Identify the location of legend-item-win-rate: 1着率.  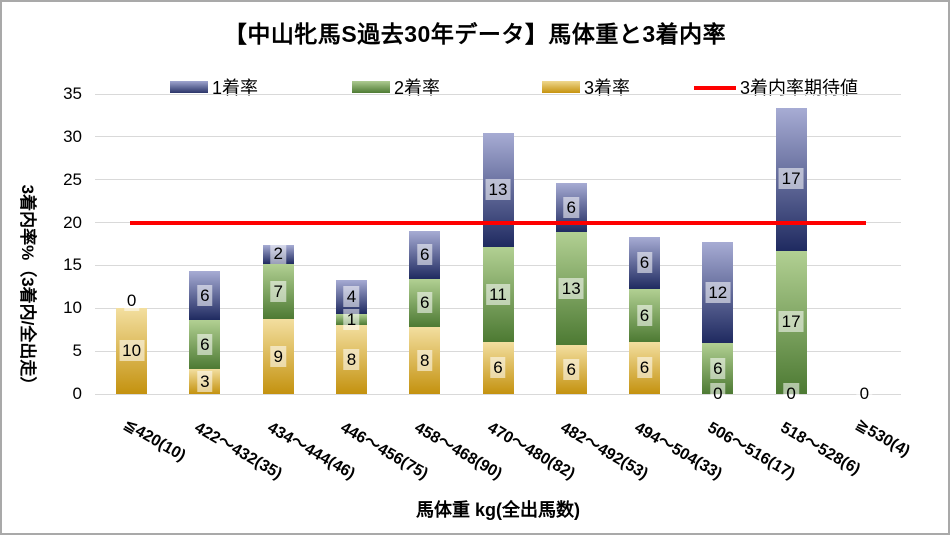
(214, 87).